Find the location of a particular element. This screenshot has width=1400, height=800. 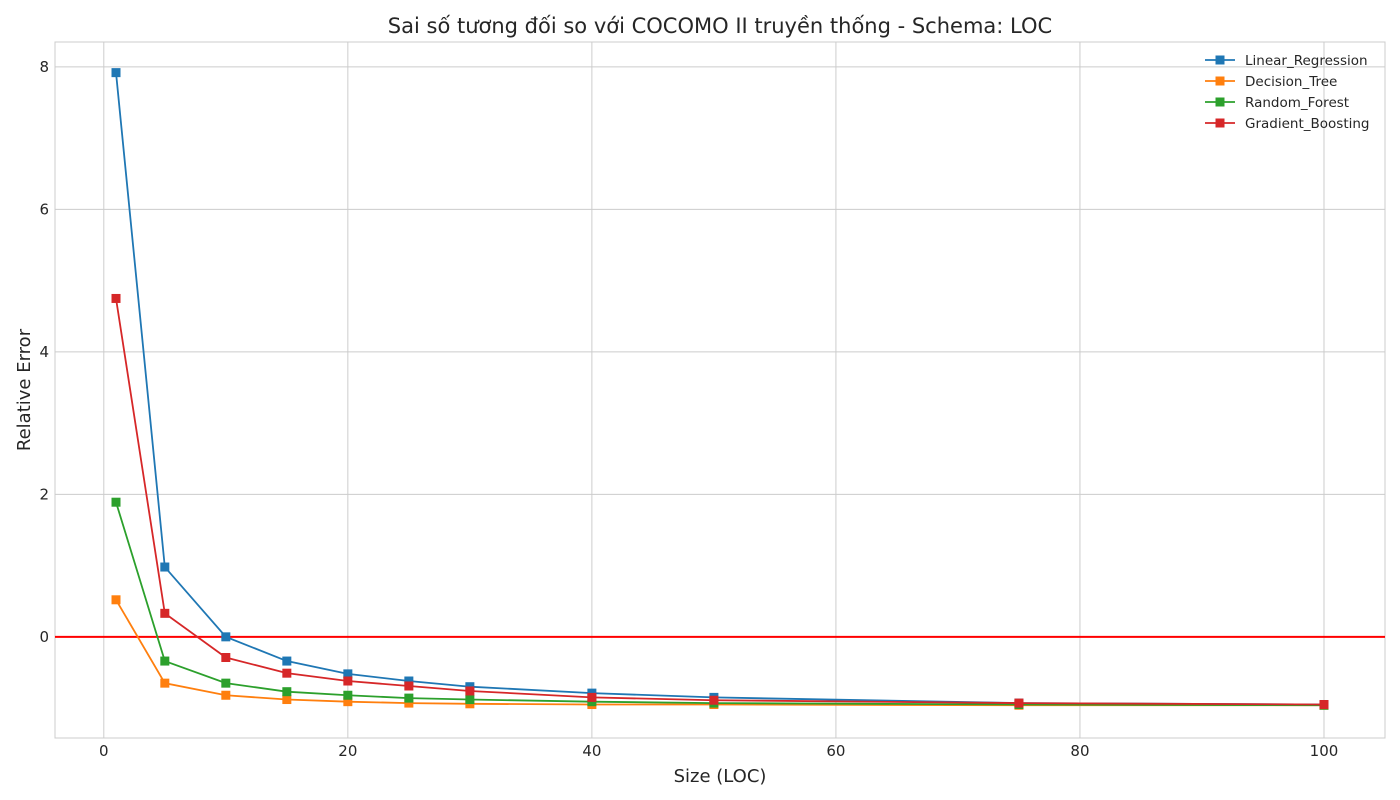

x-tick-label: 20 is located at coordinates (347, 751).